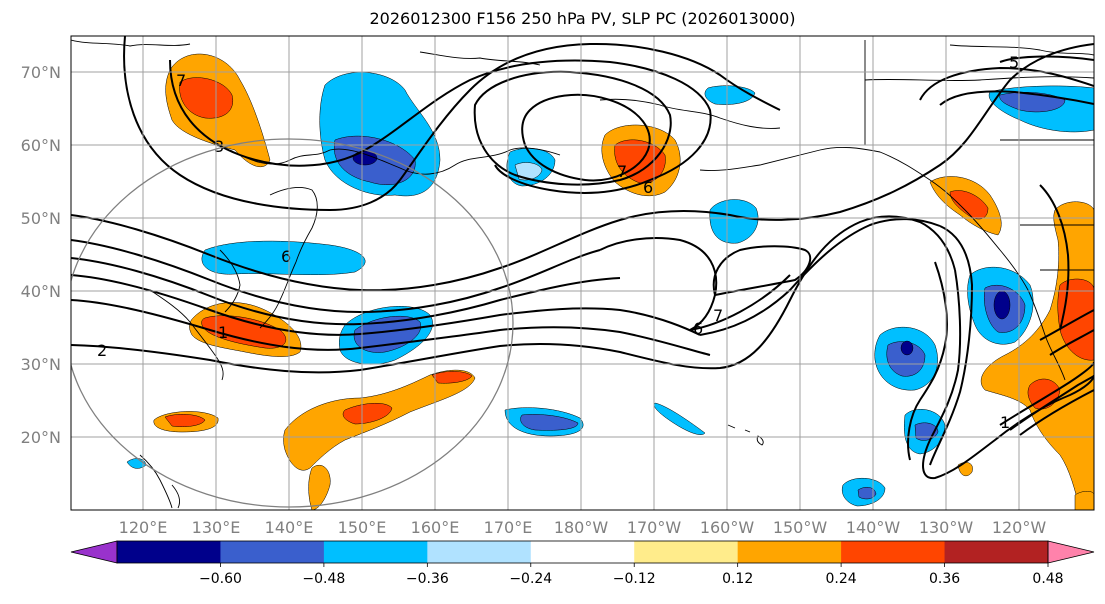 This screenshot has height=604, width=1105. I want to click on lon-label: 140°W, so click(873, 527).